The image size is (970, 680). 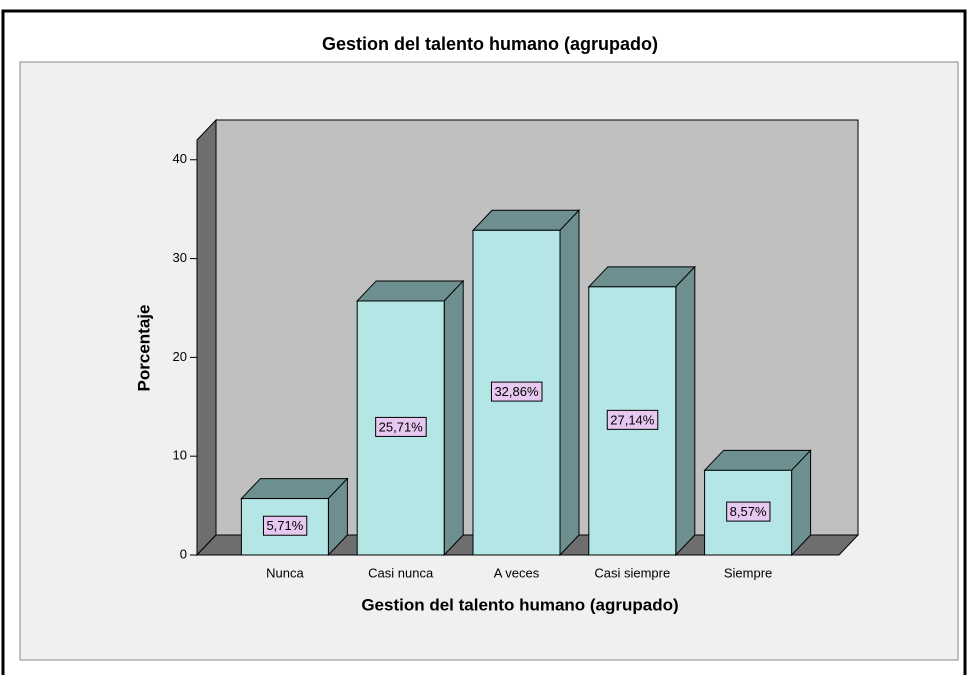 I want to click on x-tick-label: Casi siempre, so click(x=632, y=572).